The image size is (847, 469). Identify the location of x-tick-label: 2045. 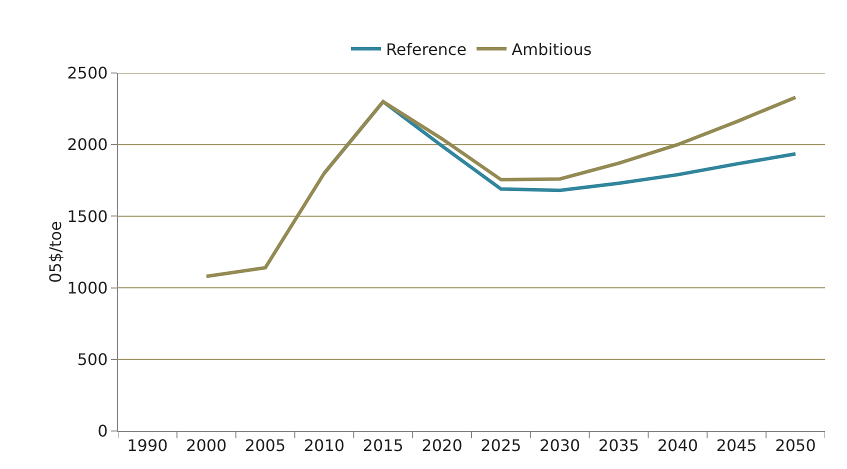
(736, 446).